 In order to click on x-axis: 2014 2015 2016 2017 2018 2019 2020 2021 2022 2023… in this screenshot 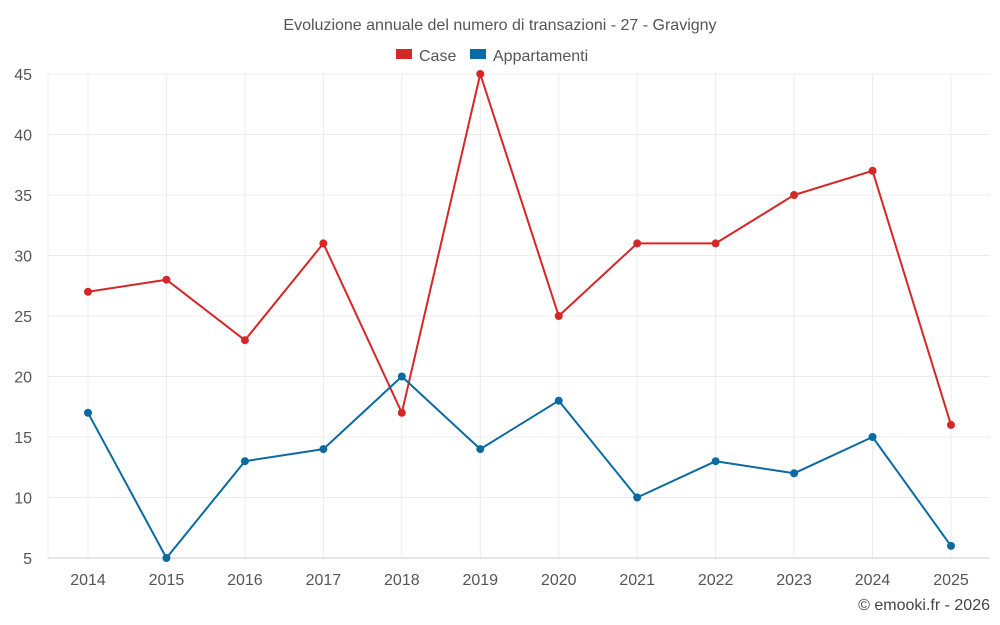, I will do `click(519, 580)`.